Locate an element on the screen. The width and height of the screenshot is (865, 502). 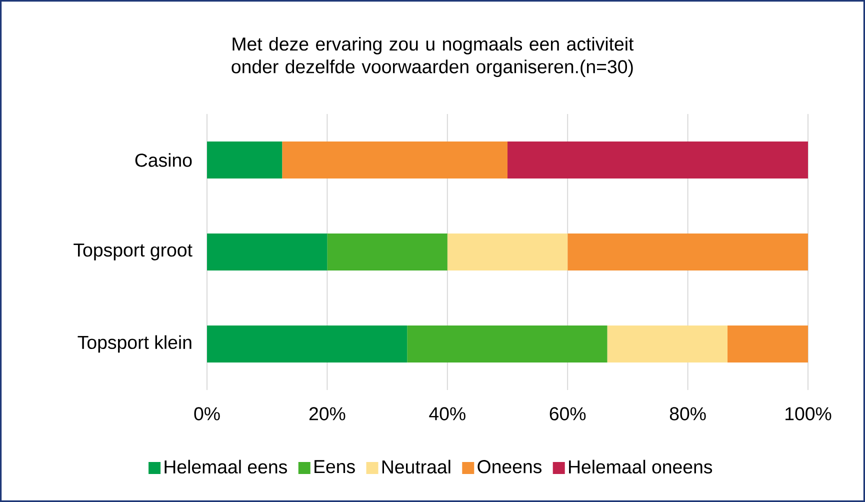
legend-label: Eens is located at coordinates (334, 467).